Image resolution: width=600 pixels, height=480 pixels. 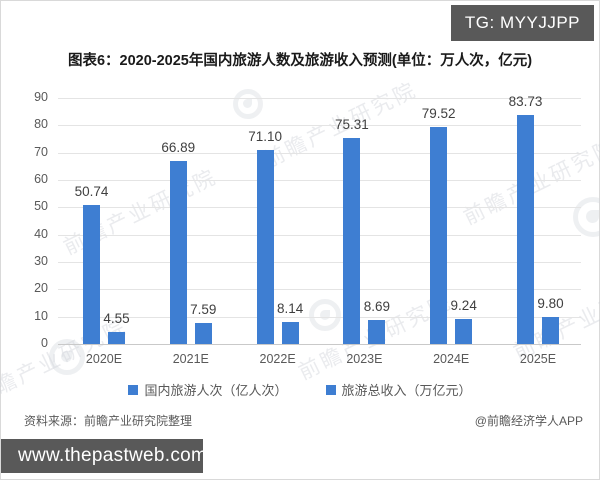 I want to click on bar-value-revenue: 4.55, so click(x=116, y=318).